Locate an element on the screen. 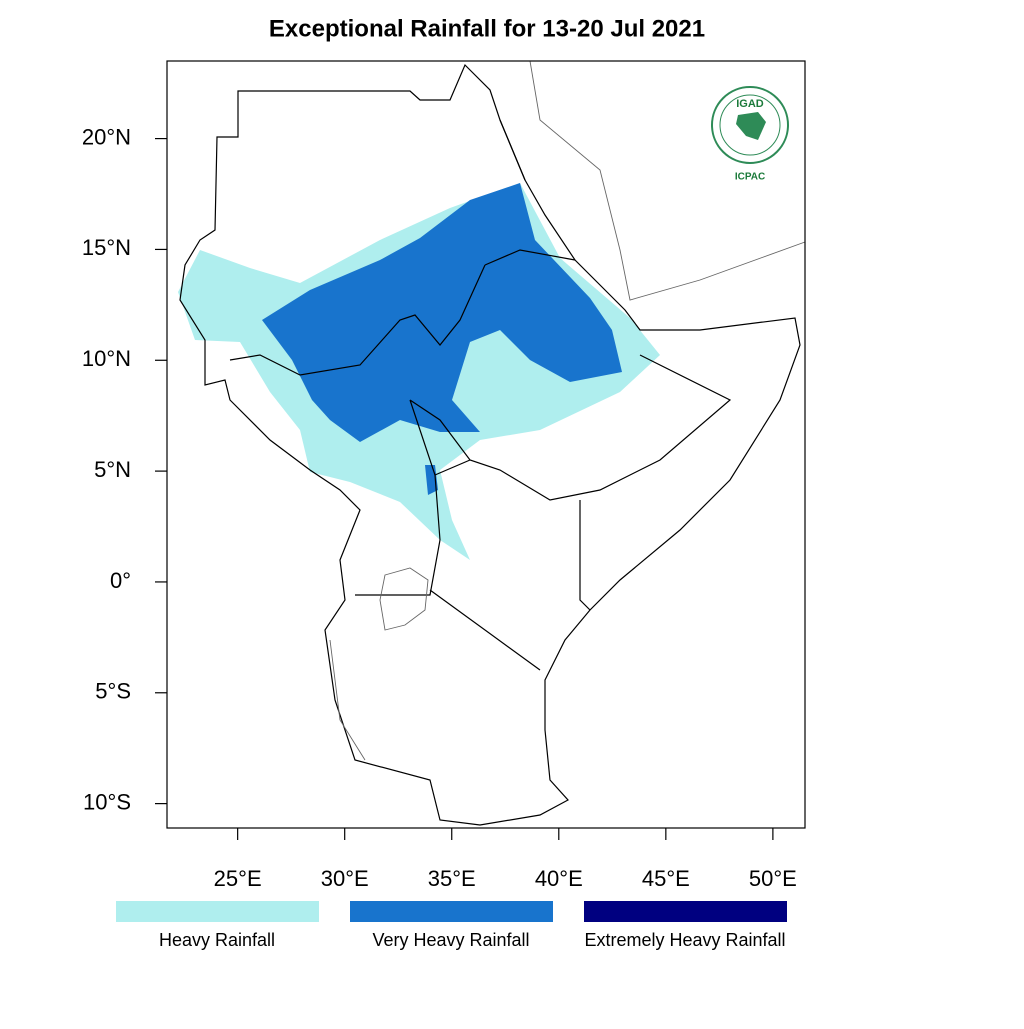 The width and height of the screenshot is (1024, 1029). logo: IGAD ICPAC is located at coordinates (750, 134).